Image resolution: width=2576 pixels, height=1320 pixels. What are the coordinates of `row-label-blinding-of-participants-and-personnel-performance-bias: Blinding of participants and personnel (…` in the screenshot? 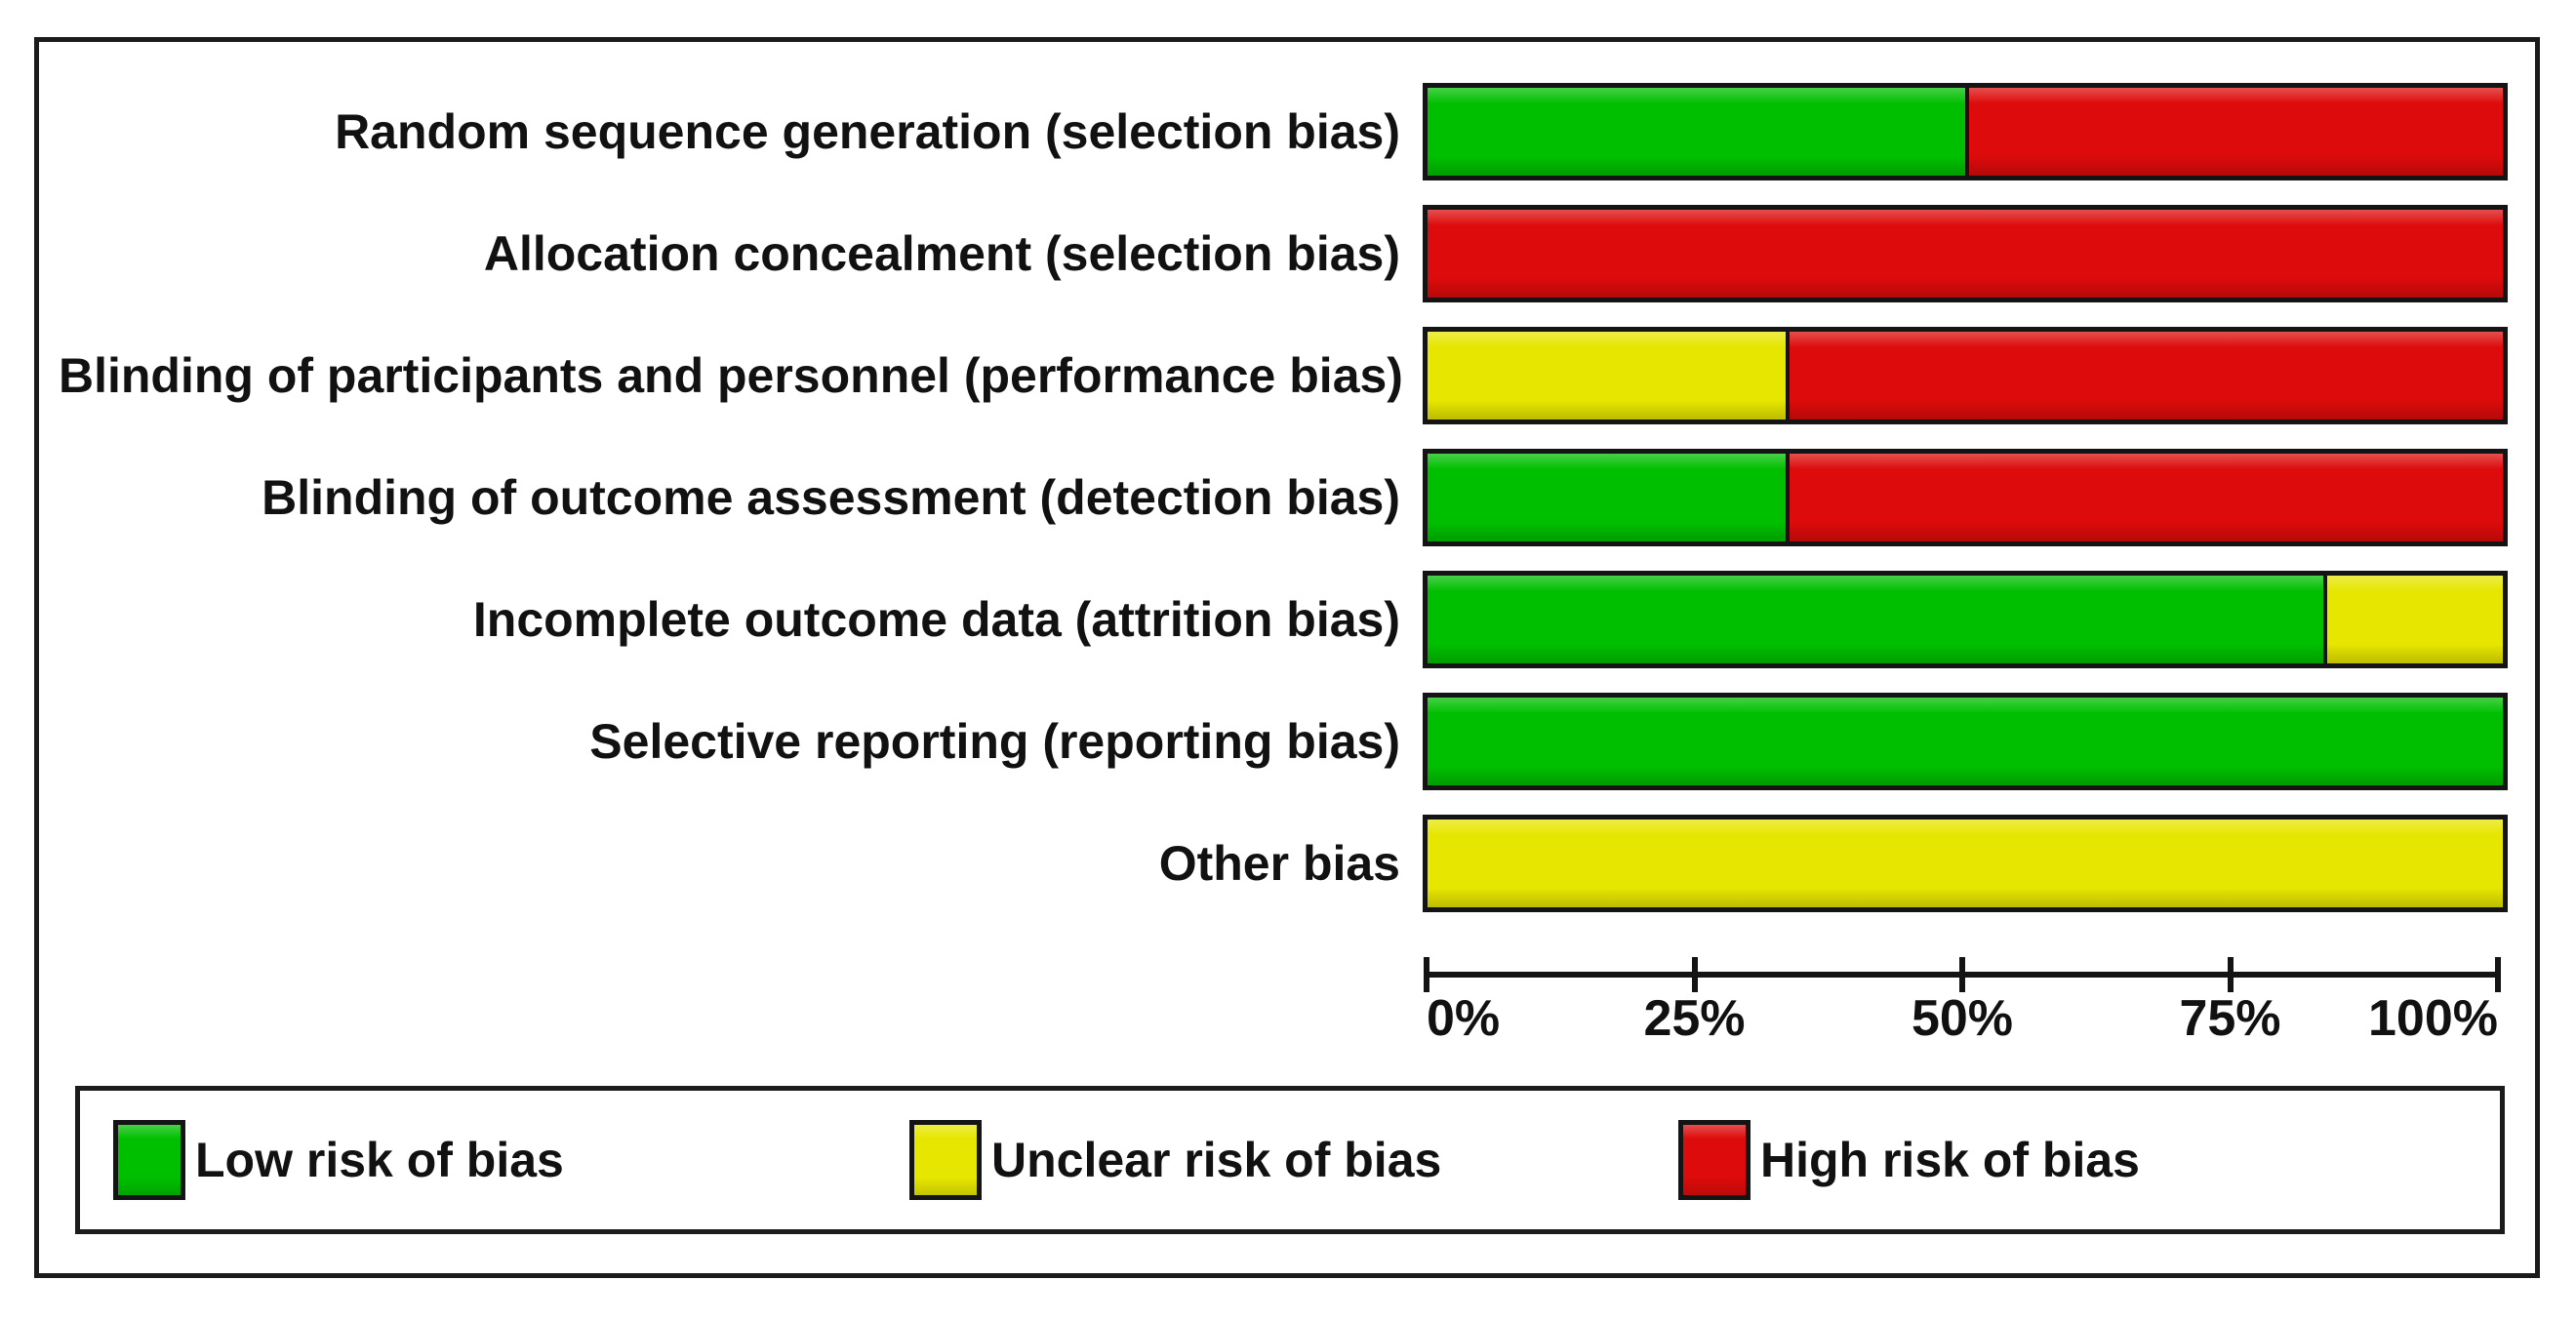 It's located at (731, 375).